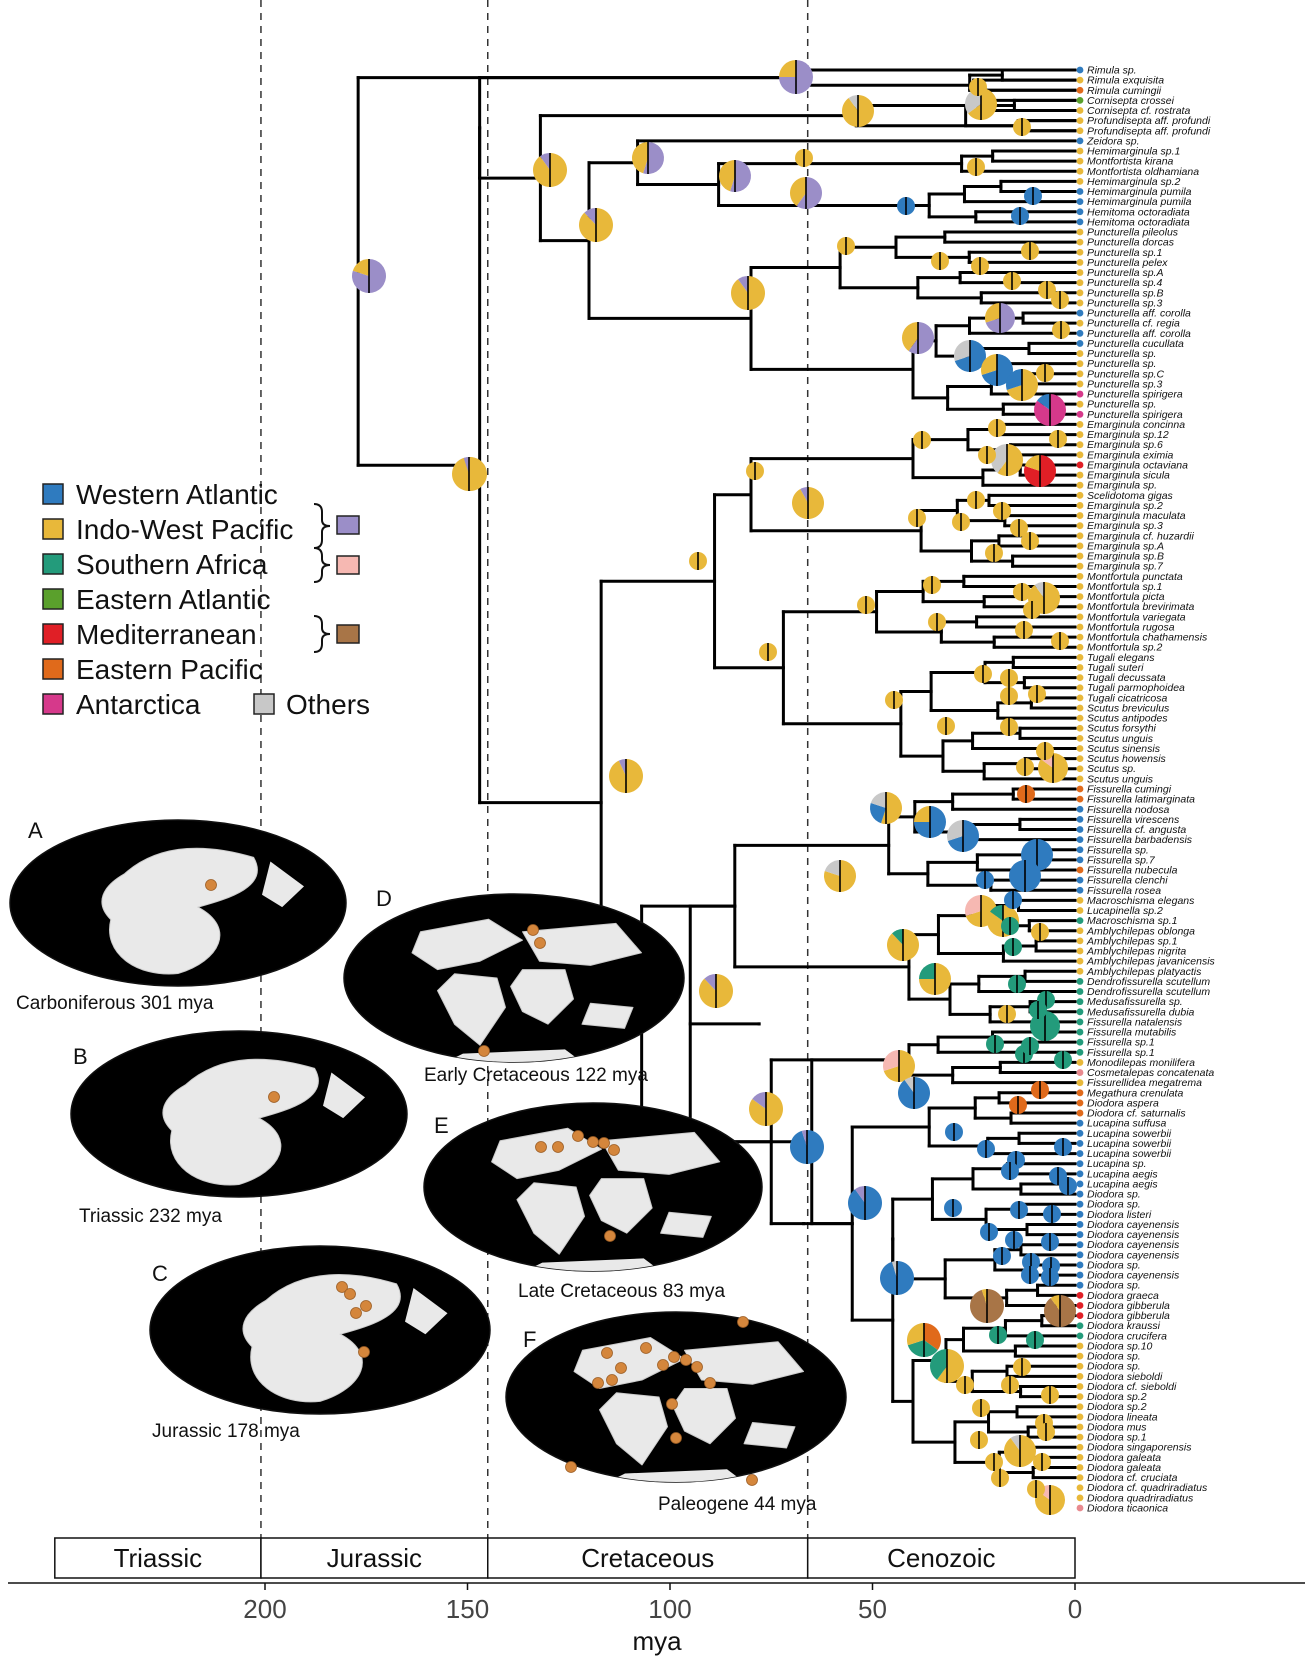 The image size is (1309, 1656). What do you see at coordinates (1118, 850) in the screenshot?
I see `tip-label: Fissurella sp.` at bounding box center [1118, 850].